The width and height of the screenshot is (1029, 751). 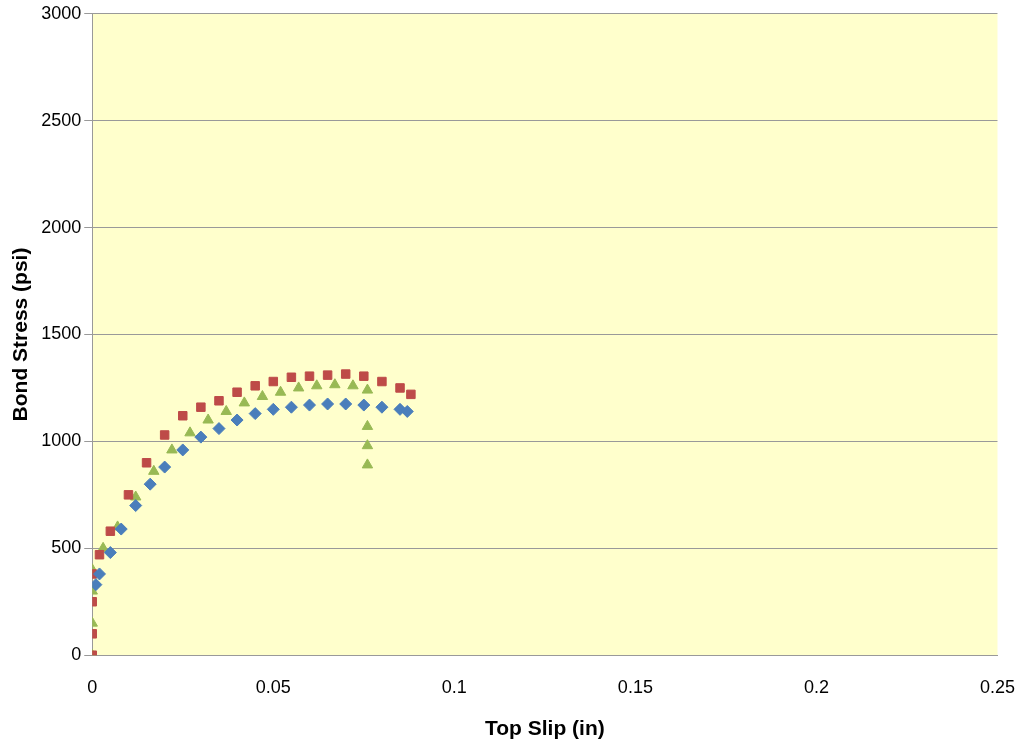 I want to click on y-tick-label: 0, so click(x=76, y=654).